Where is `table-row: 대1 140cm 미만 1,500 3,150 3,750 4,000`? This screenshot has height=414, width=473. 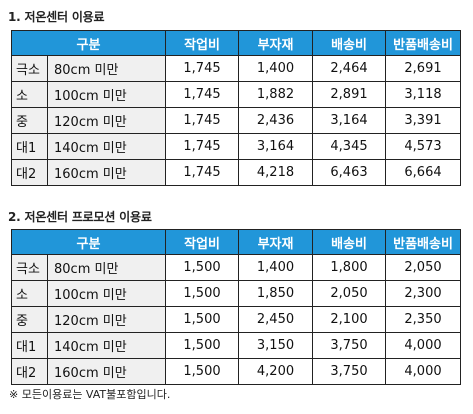
table-row: 대1 140cm 미만 1,500 3,150 3,750 4,000 is located at coordinates (236, 345).